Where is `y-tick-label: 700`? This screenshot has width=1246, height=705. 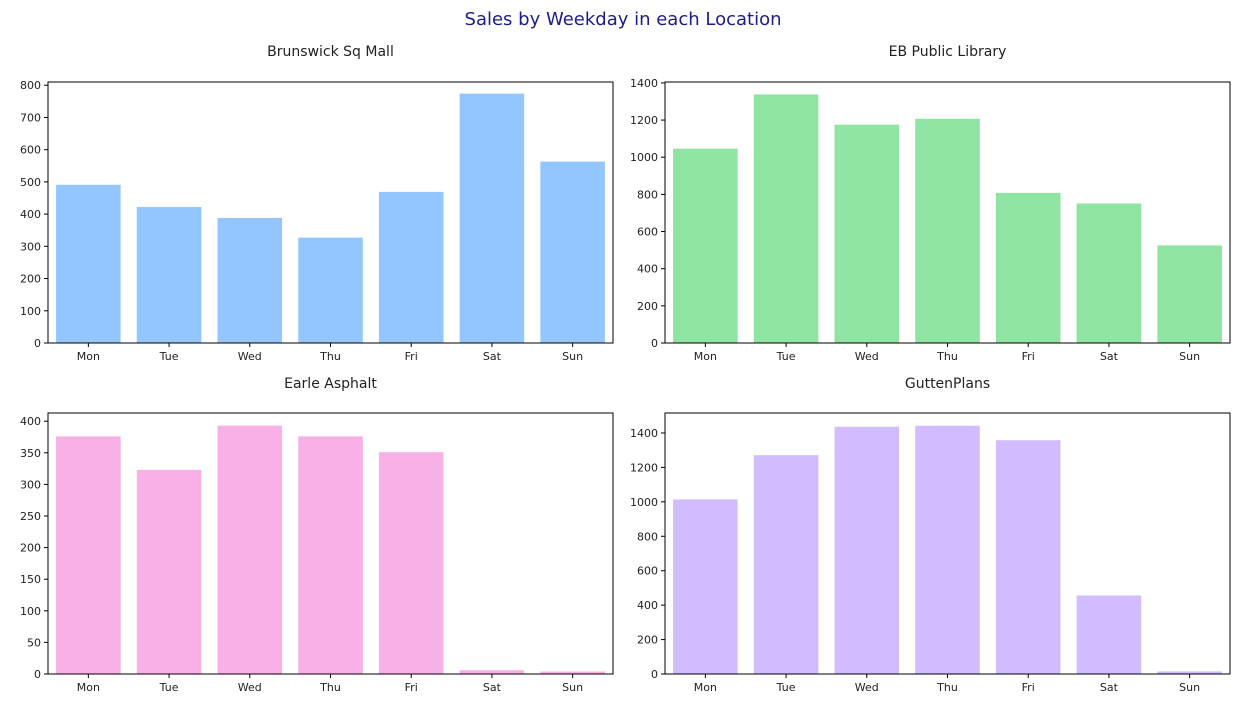 y-tick-label: 700 is located at coordinates (30, 117).